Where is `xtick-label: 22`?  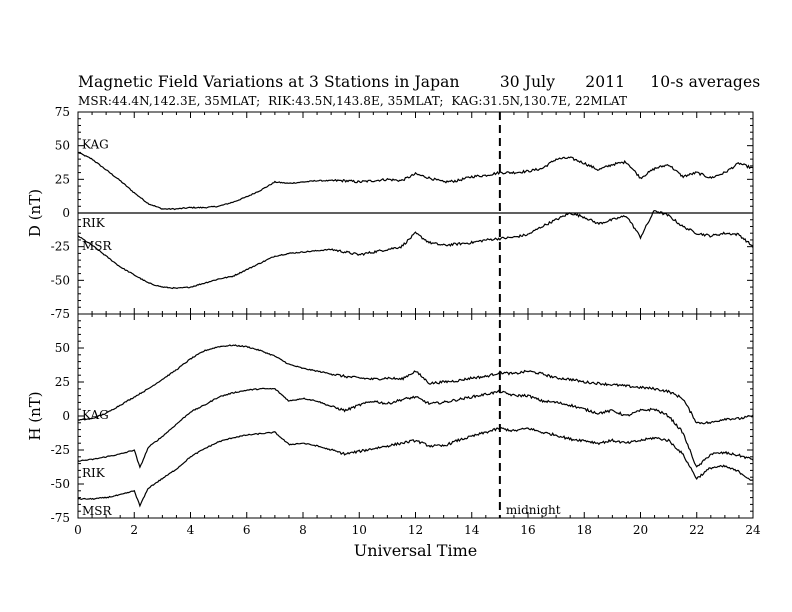
xtick-label: 22 is located at coordinates (696, 530).